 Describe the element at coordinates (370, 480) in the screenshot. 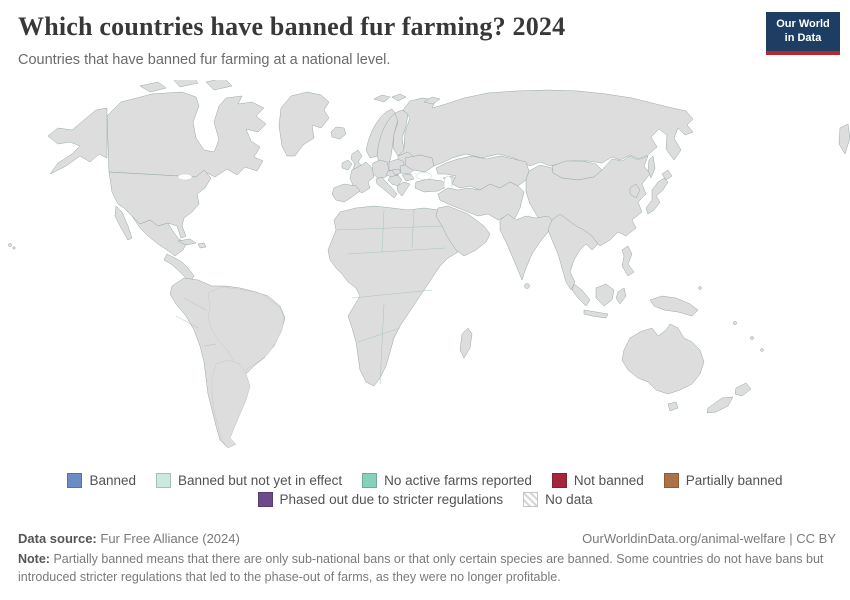

I see `legend-swatch-no-active-farms` at that location.